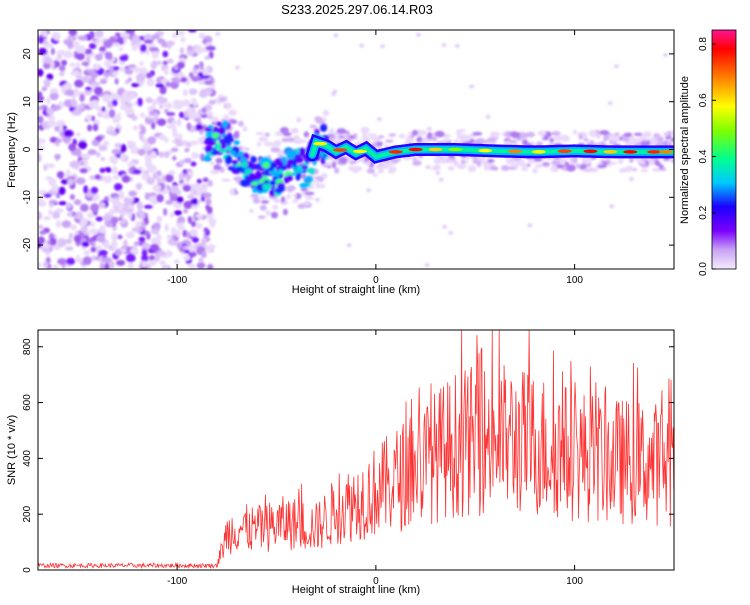  Describe the element at coordinates (27, 570) in the screenshot. I see `y-tick-label: 0` at that location.